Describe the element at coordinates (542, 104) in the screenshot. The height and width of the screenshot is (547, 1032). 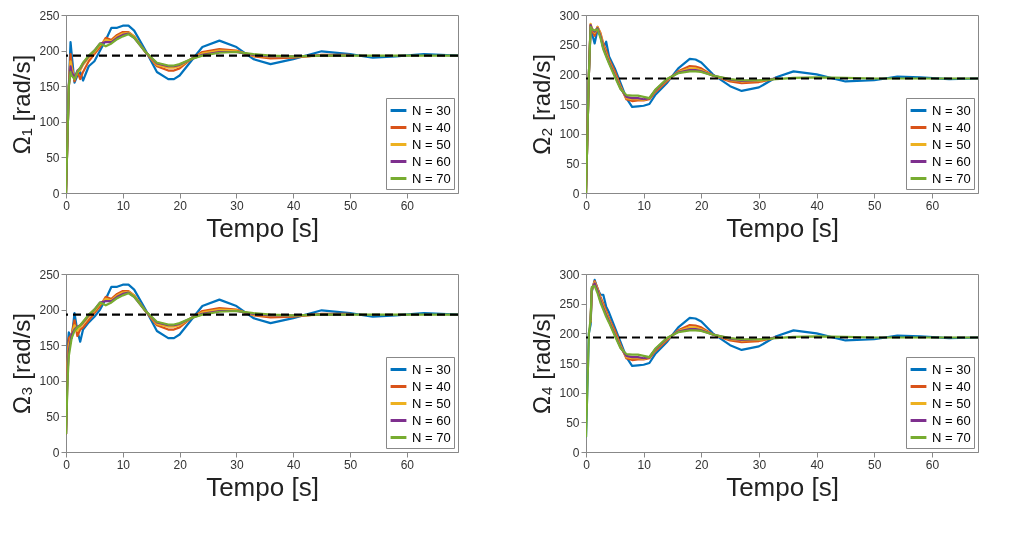
I see `y-axis-title: Ω₂ [rad/s]` at that location.